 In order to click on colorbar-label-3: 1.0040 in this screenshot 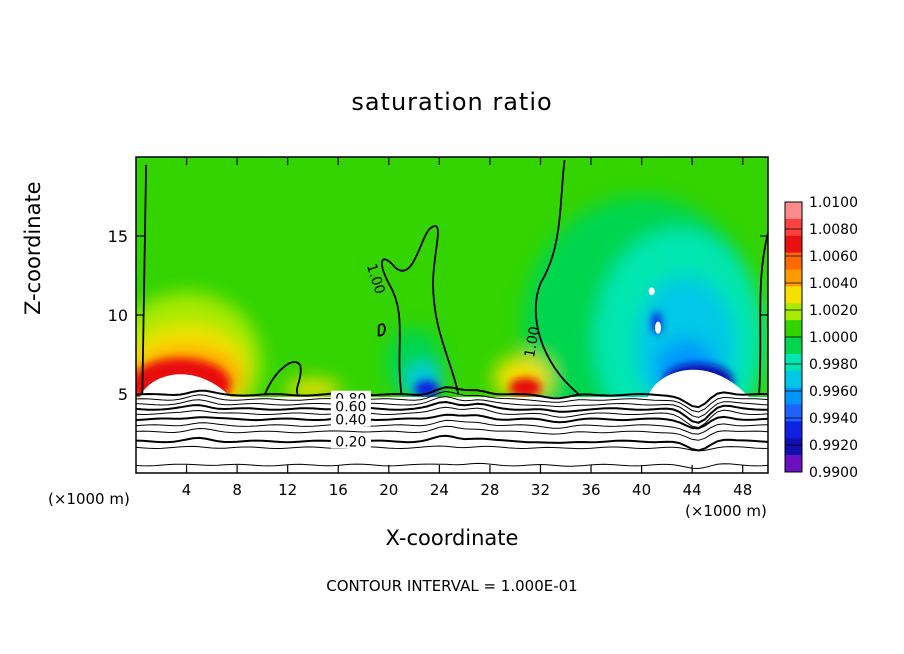, I will do `click(833, 284)`.